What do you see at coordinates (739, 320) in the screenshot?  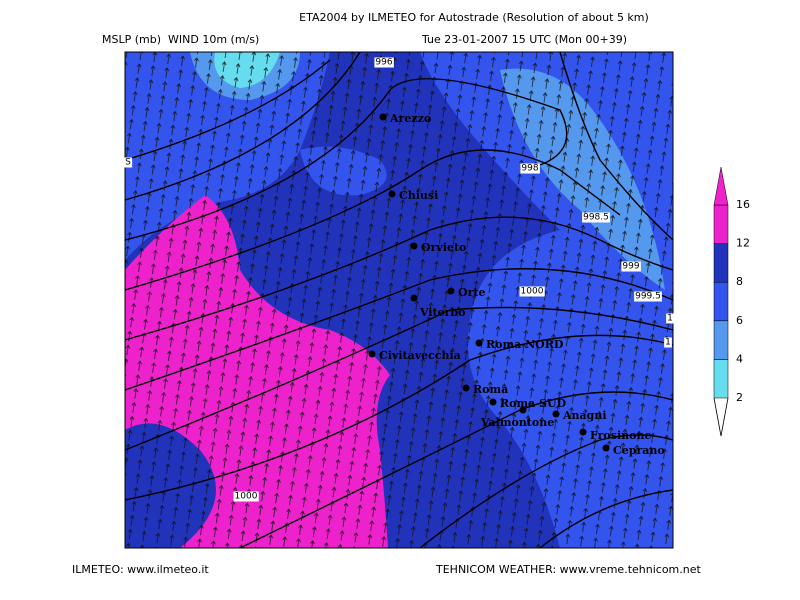 I see `colorbar-tick-label: 6` at bounding box center [739, 320].